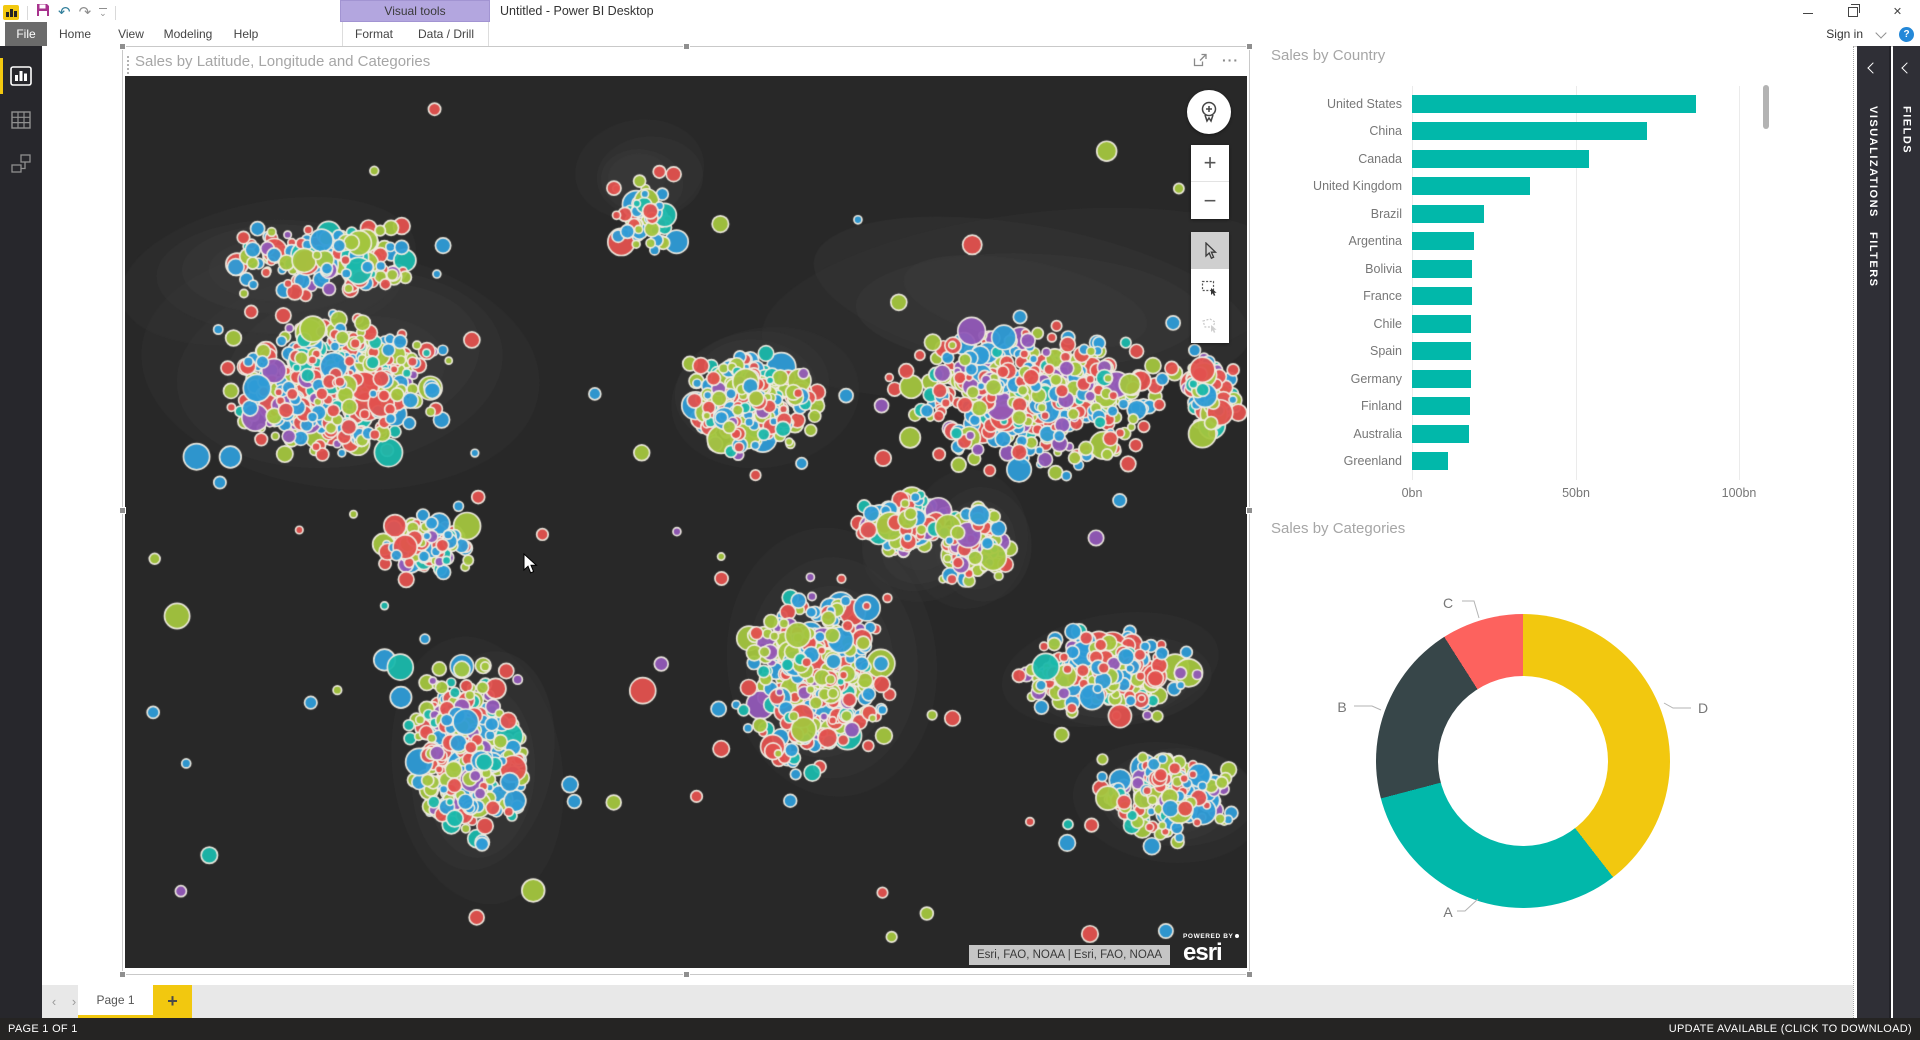  What do you see at coordinates (115, 1001) in the screenshot?
I see `page-tab: Page 1` at bounding box center [115, 1001].